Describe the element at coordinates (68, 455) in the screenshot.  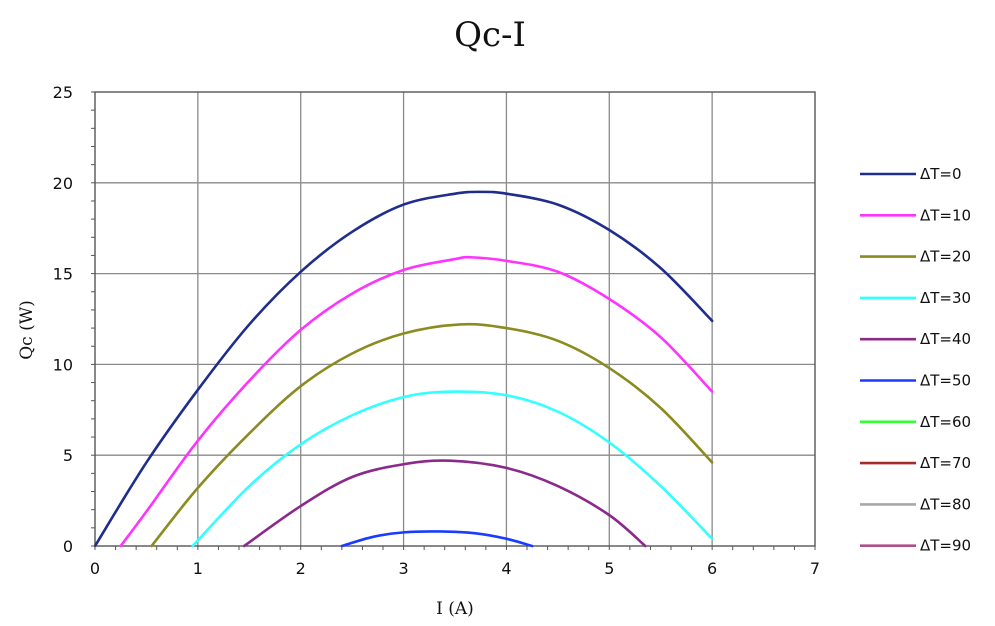
I see `y-tick-label: 5` at that location.